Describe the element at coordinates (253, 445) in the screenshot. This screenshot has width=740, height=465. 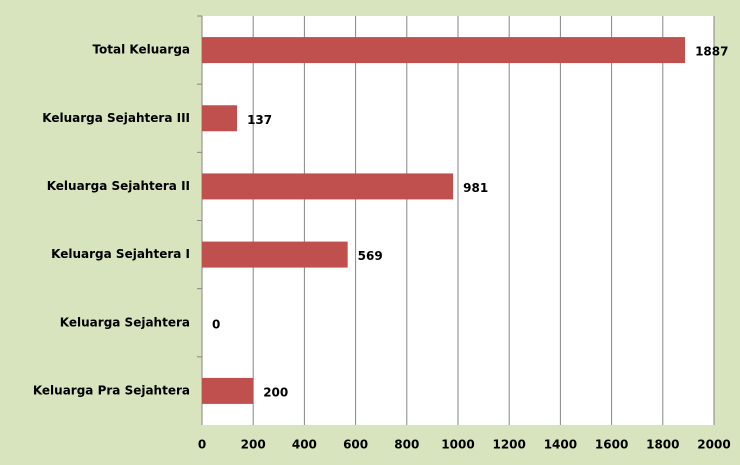
I see `x-tick-label: 200` at that location.